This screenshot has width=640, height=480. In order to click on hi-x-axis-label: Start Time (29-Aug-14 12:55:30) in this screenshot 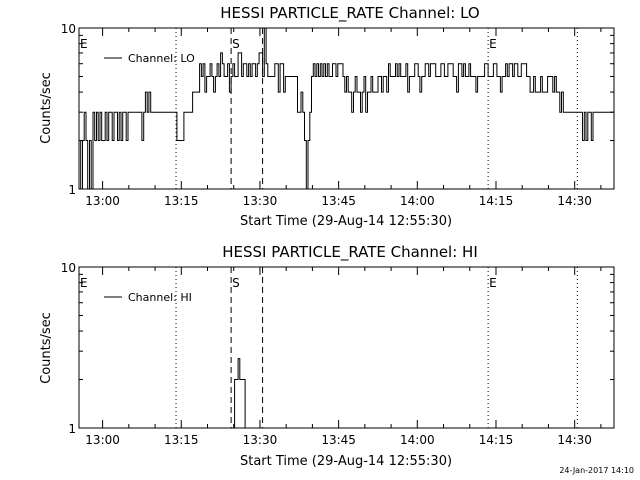, I will do `click(346, 461)`.